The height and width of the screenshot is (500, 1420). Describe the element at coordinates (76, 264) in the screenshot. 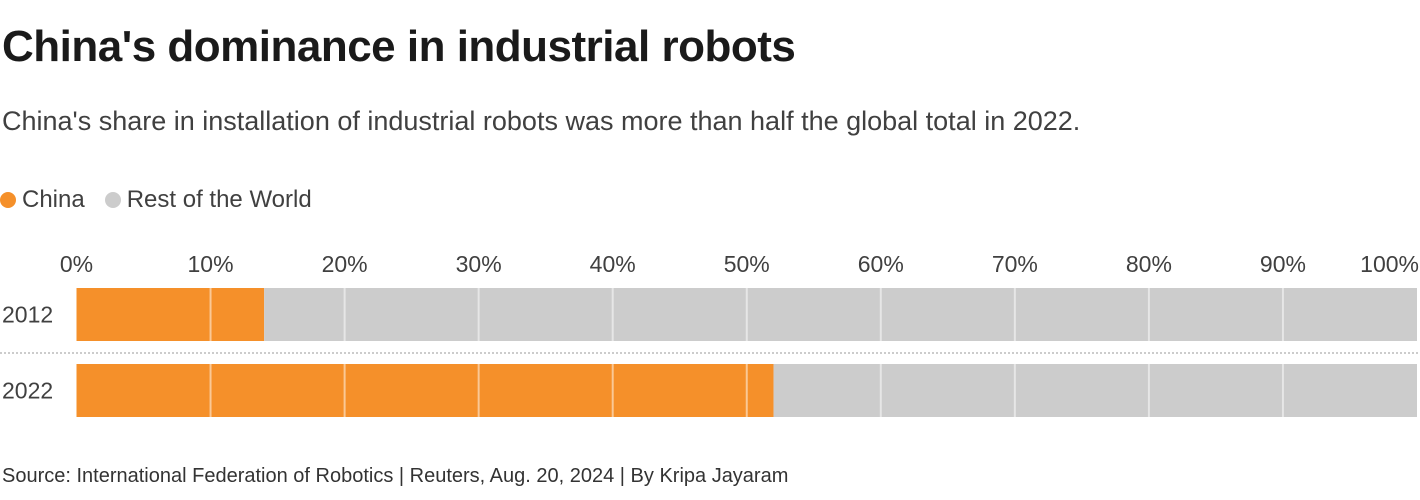

I see `x-tick-label: 0%` at that location.